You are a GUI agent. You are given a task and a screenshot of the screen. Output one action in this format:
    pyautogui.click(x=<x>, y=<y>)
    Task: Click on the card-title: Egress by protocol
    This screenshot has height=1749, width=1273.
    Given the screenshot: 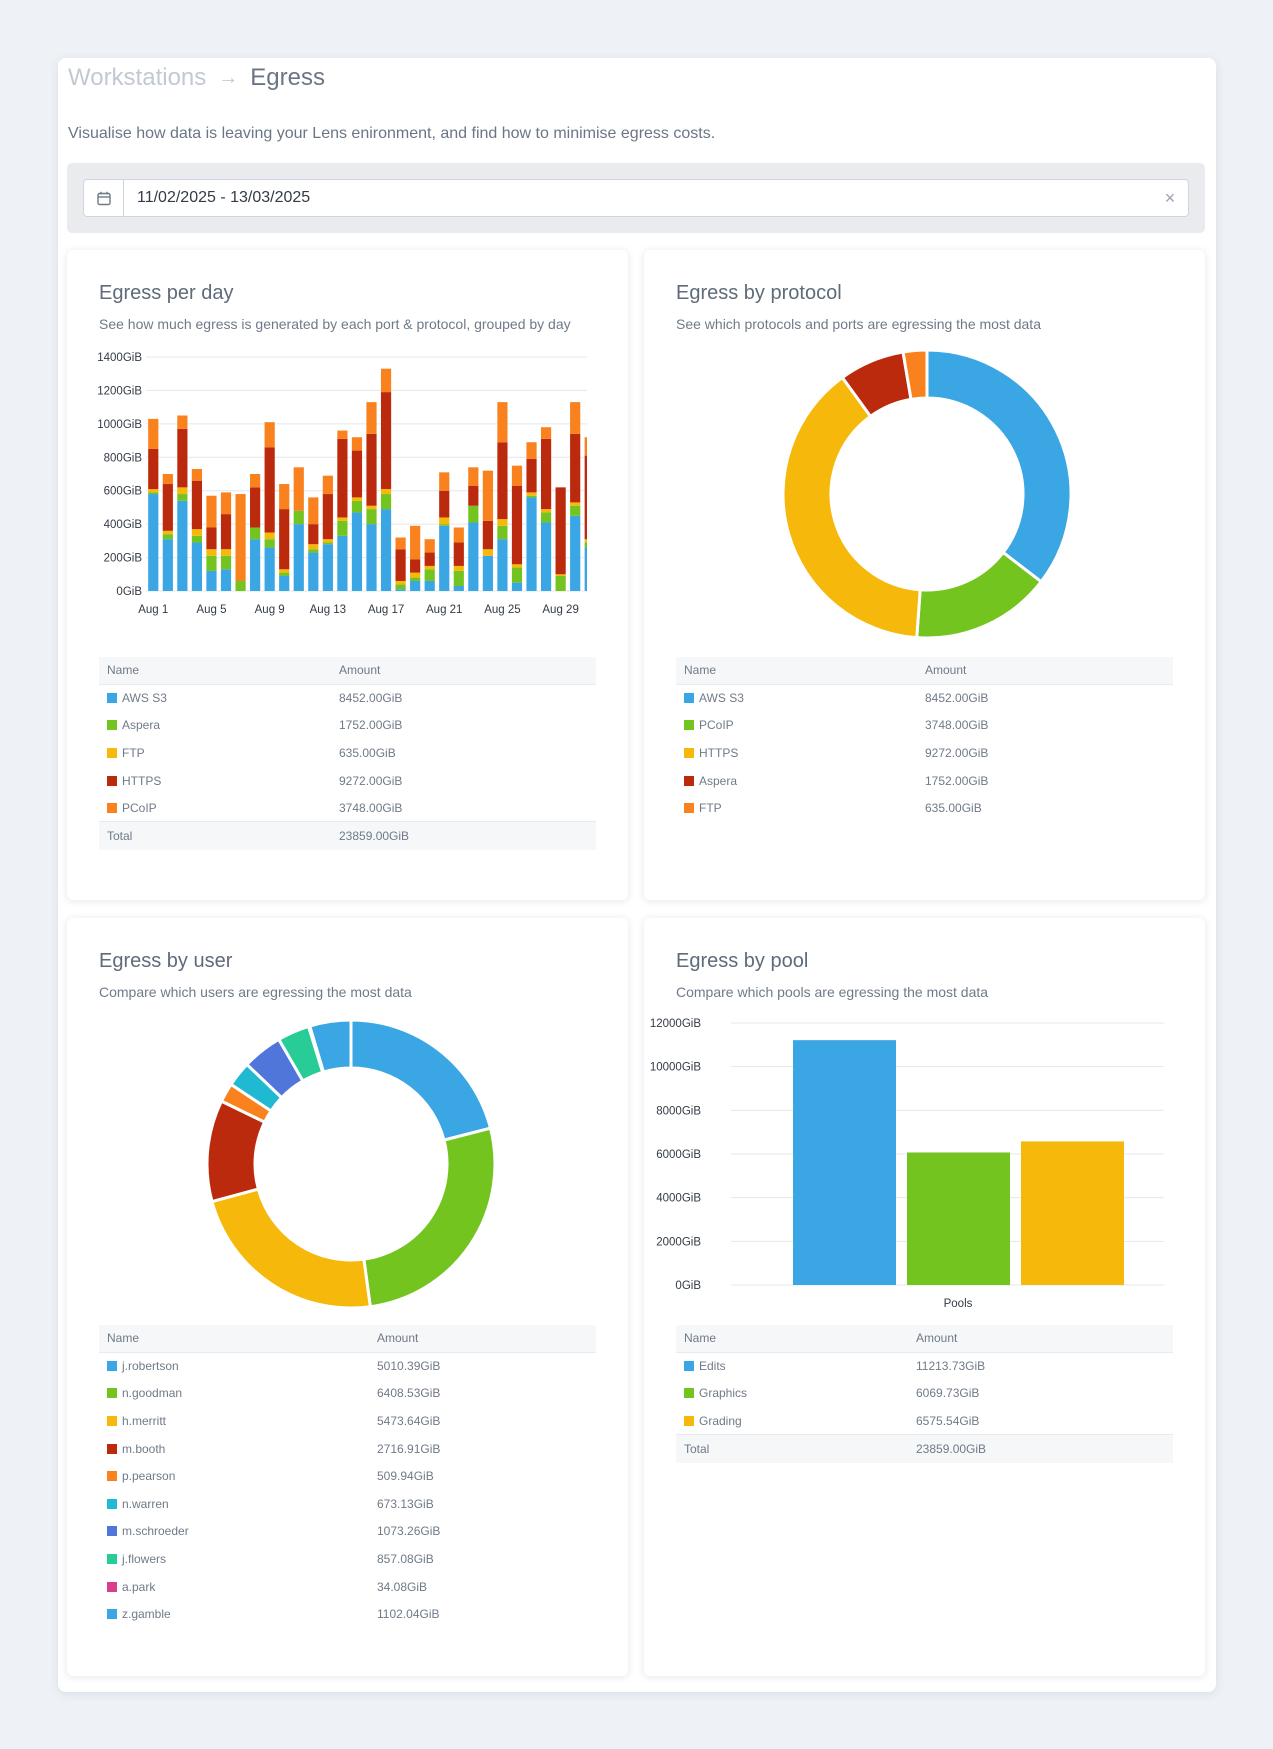 What is the action you would take?
    pyautogui.click(x=759, y=293)
    